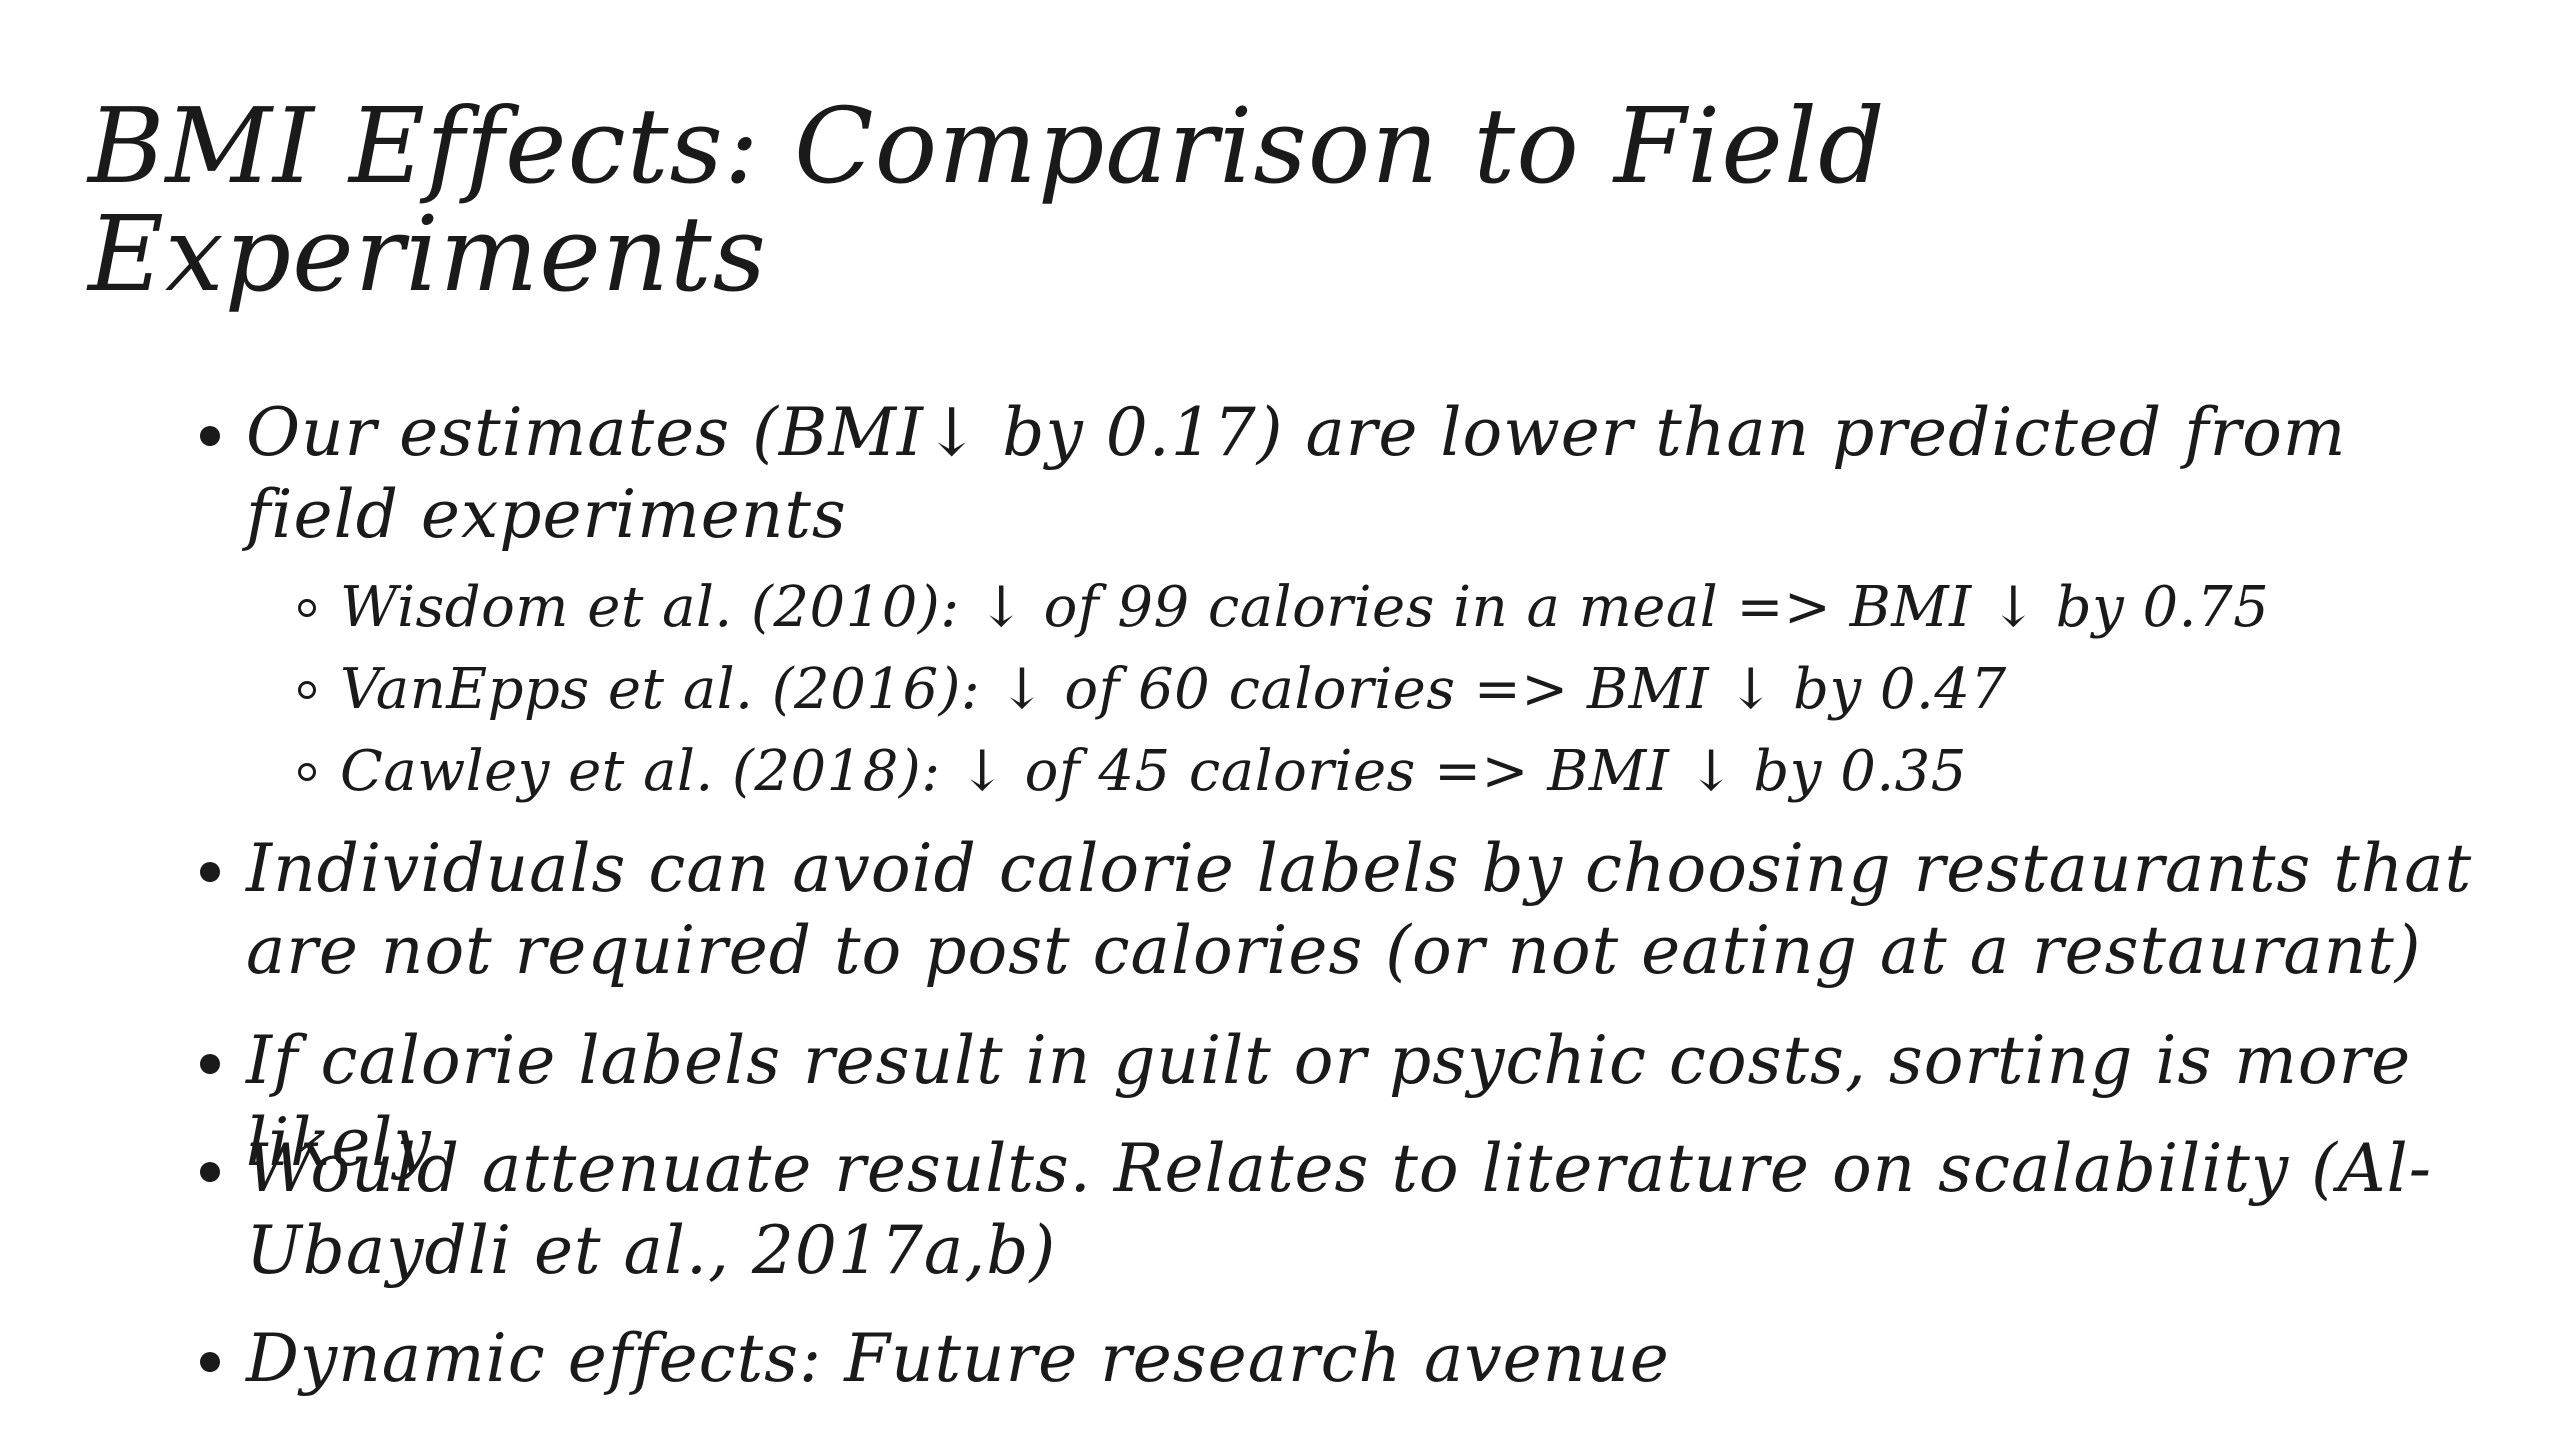 The height and width of the screenshot is (1440, 2560). What do you see at coordinates (958, 1358) in the screenshot?
I see `bullet-text: Dynamic effects: Future research avenue` at bounding box center [958, 1358].